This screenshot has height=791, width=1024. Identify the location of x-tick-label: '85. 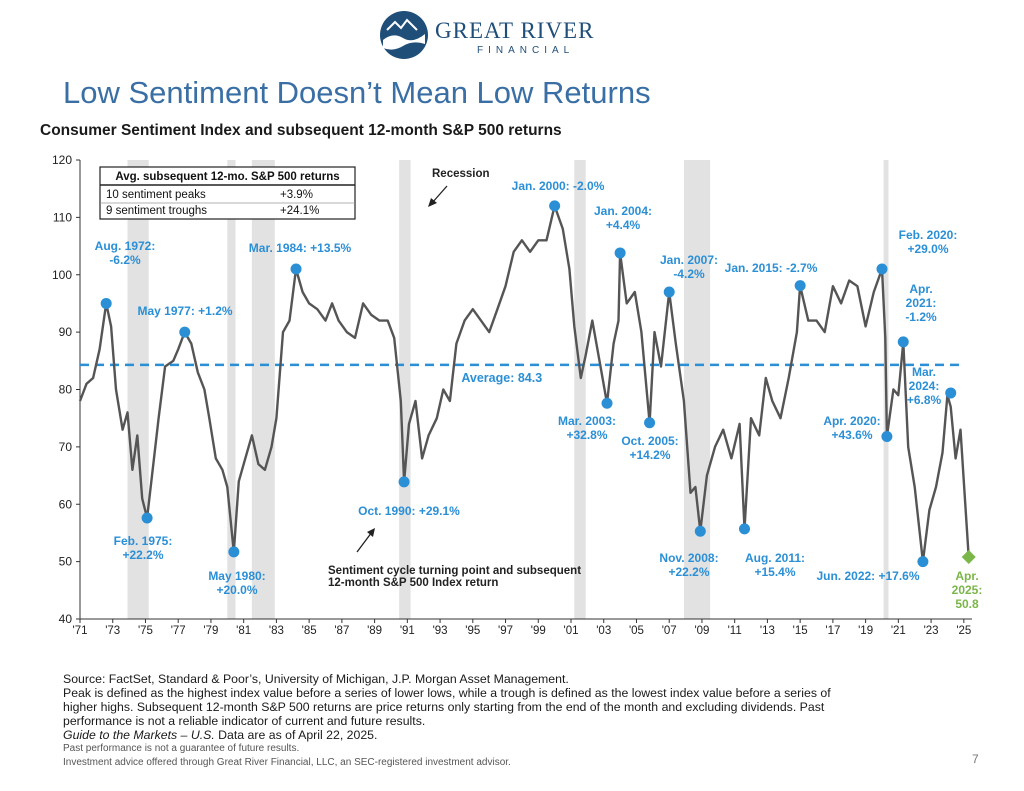
(309, 631).